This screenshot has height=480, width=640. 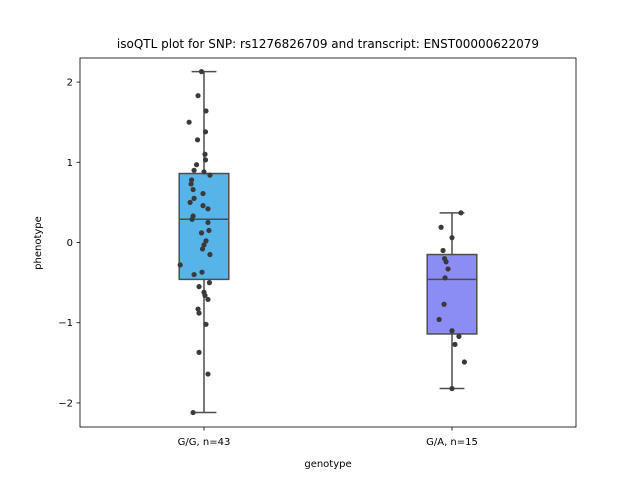 What do you see at coordinates (65, 403) in the screenshot?
I see `y-tick-label: −2` at bounding box center [65, 403].